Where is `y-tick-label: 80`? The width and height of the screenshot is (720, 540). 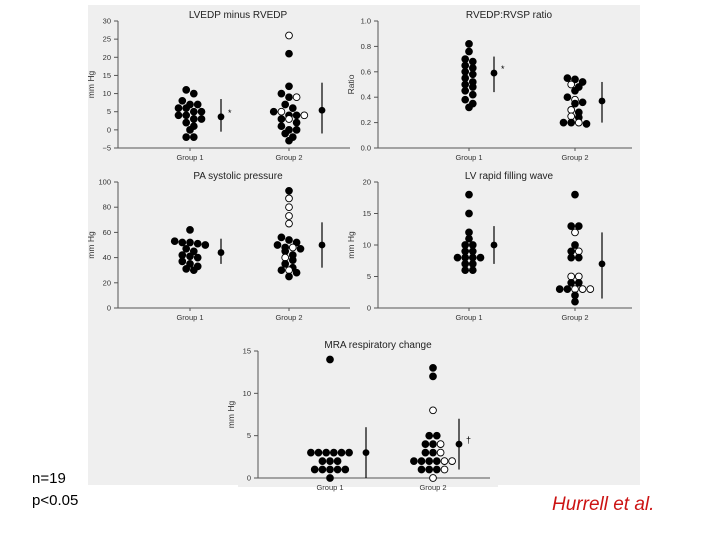 y-tick-label: 80 is located at coordinates (107, 207).